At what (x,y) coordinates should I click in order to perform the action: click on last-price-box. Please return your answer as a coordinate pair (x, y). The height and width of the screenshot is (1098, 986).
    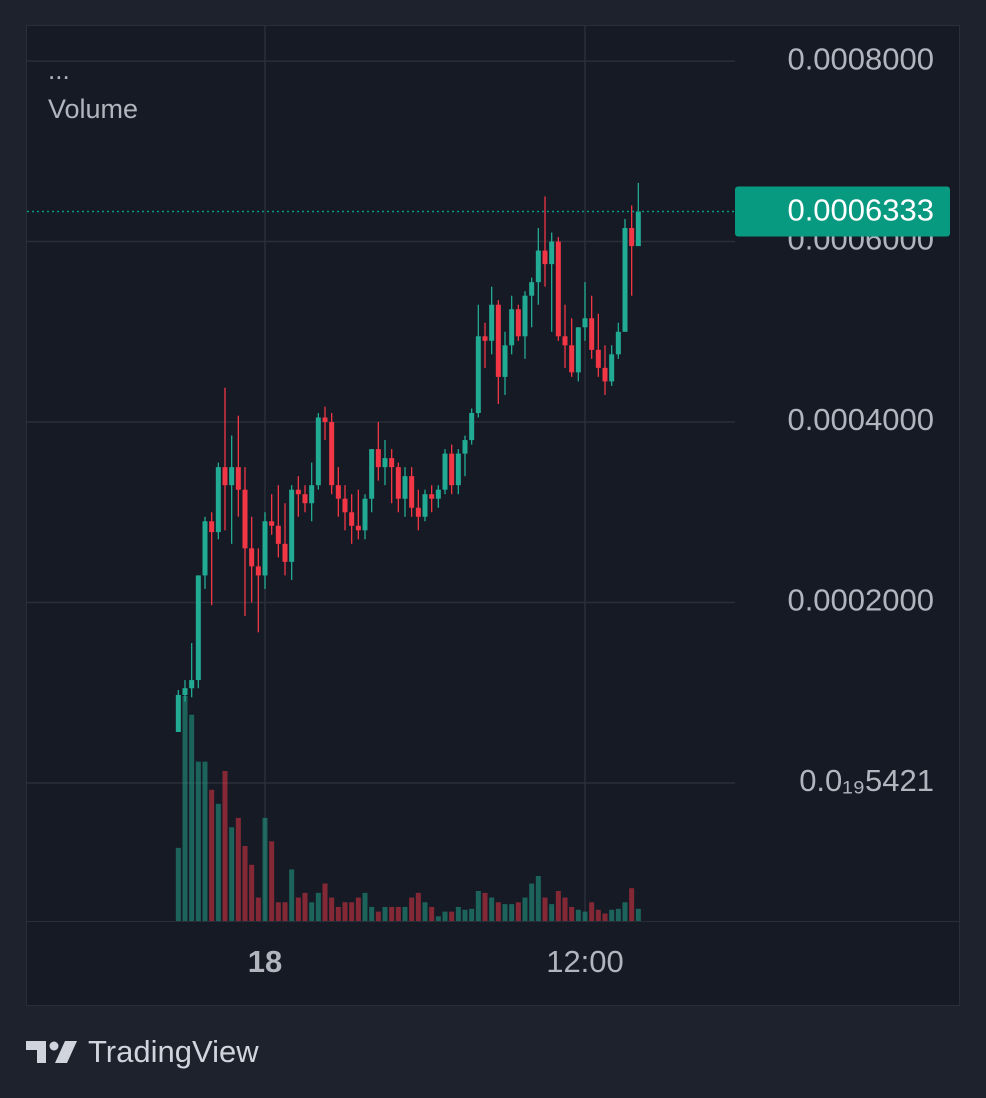
    Looking at the image, I should click on (842, 211).